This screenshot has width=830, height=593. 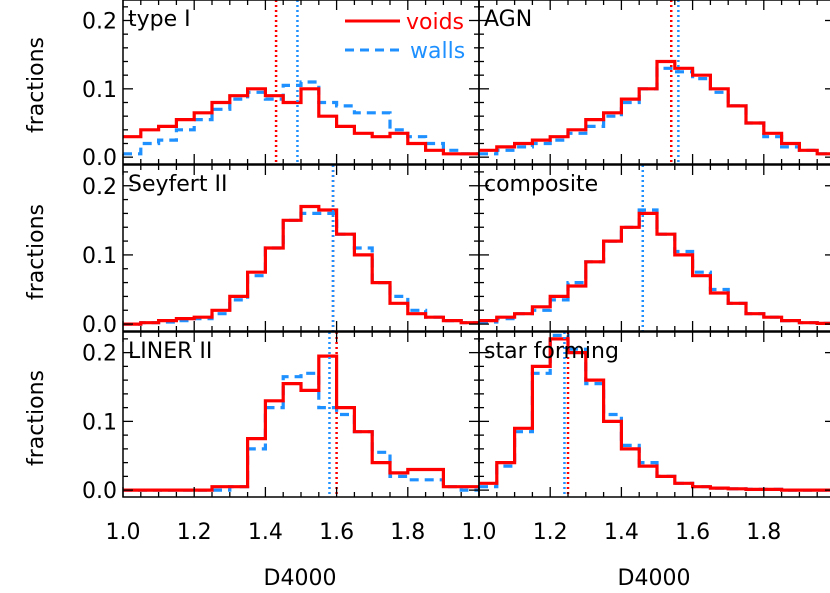 I want to click on xtick-label-panel-5: 1.0, so click(x=123, y=532).